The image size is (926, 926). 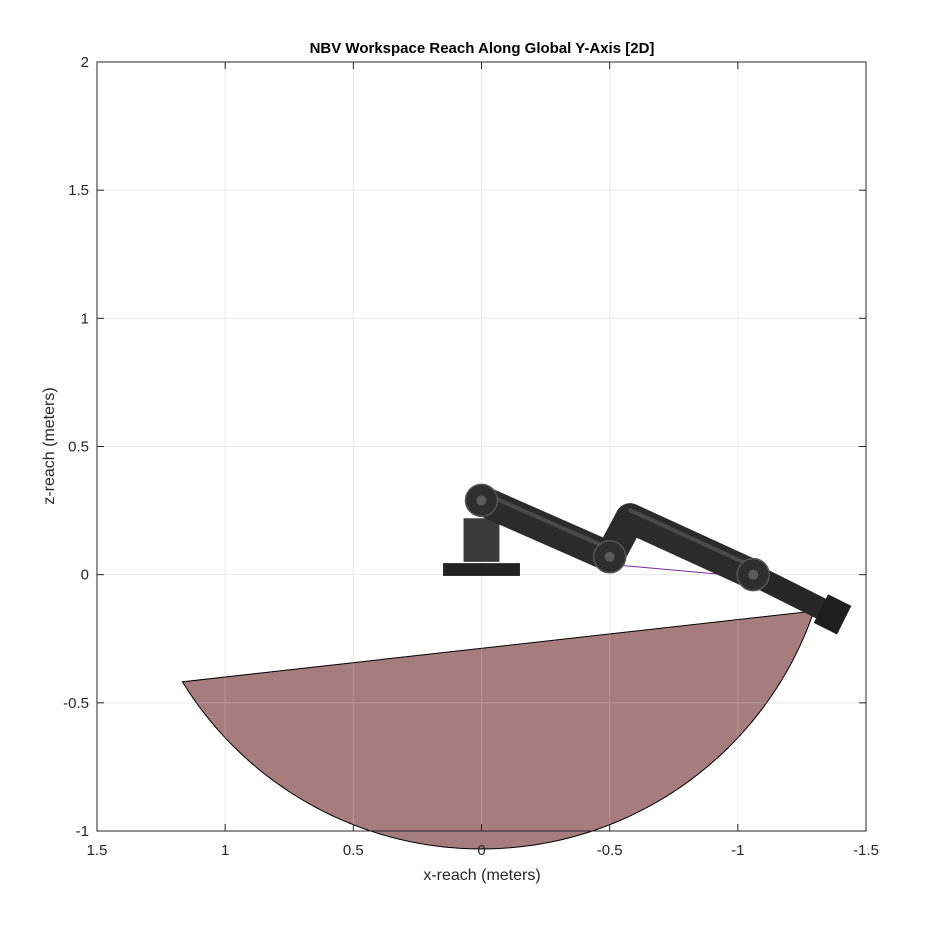 I want to click on x-tick-label: -1, so click(x=737, y=850).